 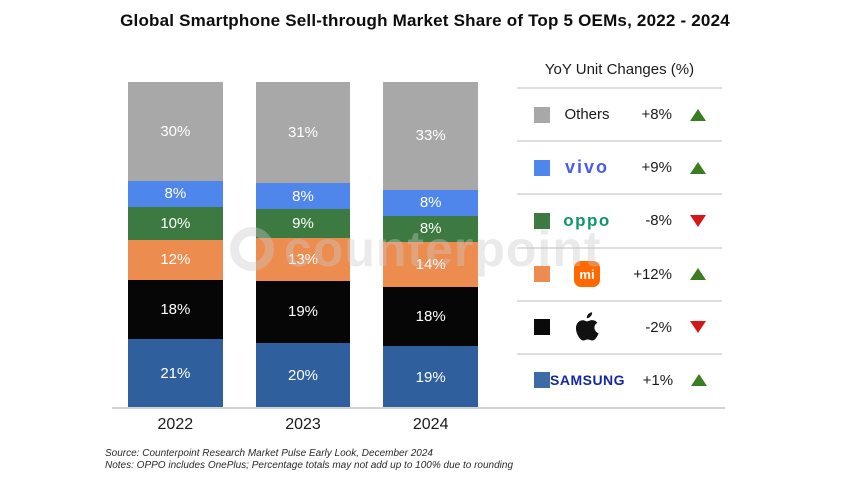 What do you see at coordinates (658, 221) in the screenshot?
I see `legend-change-value: -8%` at bounding box center [658, 221].